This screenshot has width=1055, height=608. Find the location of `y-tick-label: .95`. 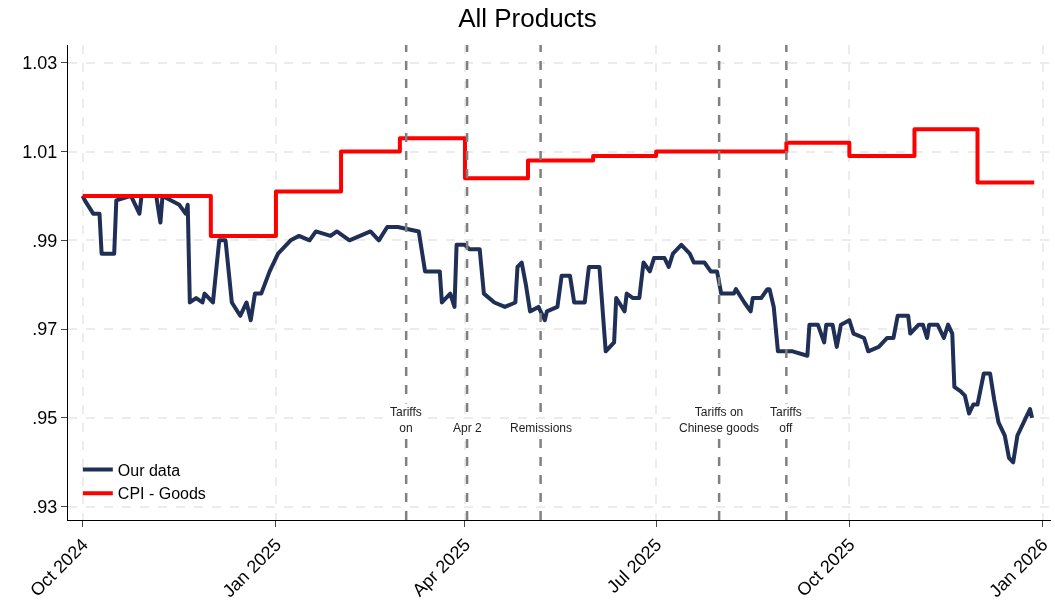

y-tick-label: .95 is located at coordinates (45, 418).